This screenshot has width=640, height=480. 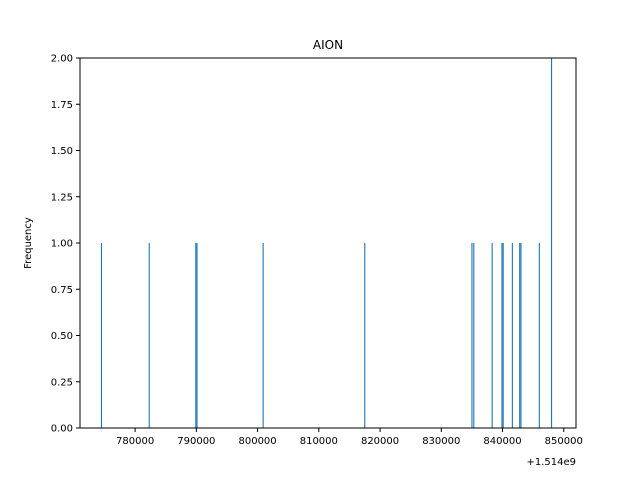 What do you see at coordinates (62, 59) in the screenshot?
I see `y-tick-label: 2.00` at bounding box center [62, 59].